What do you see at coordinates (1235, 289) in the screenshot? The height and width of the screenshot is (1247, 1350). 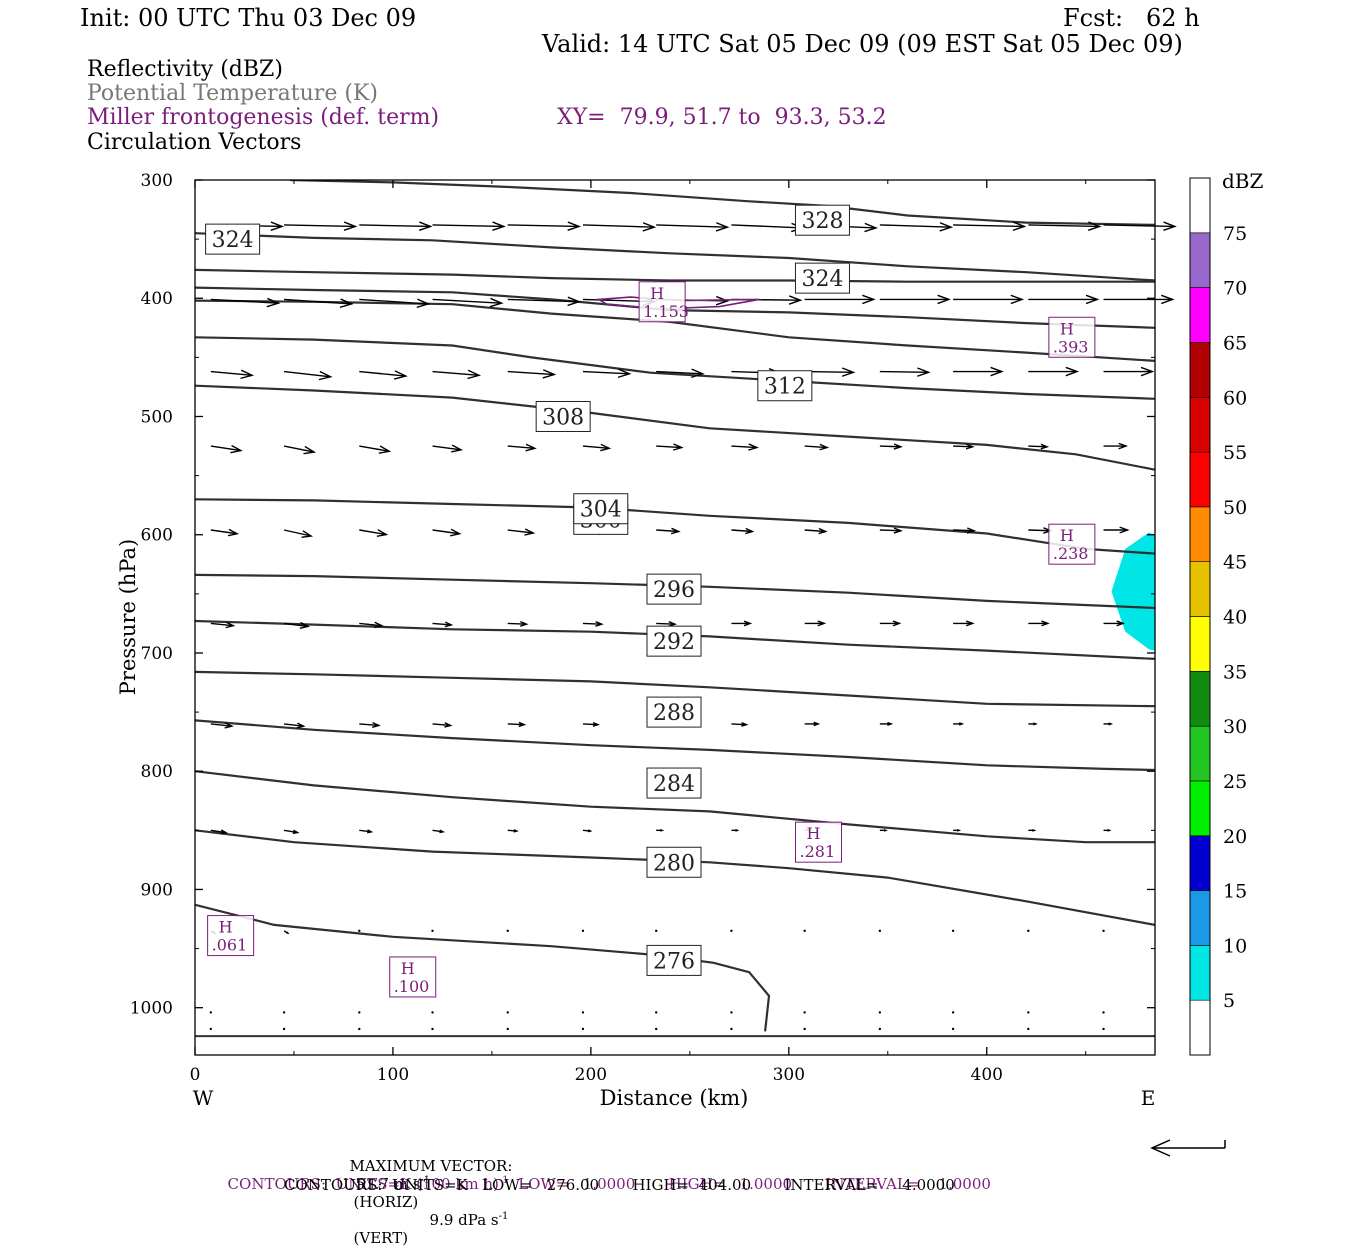 I see `colorbar-label-70: 70` at bounding box center [1235, 289].